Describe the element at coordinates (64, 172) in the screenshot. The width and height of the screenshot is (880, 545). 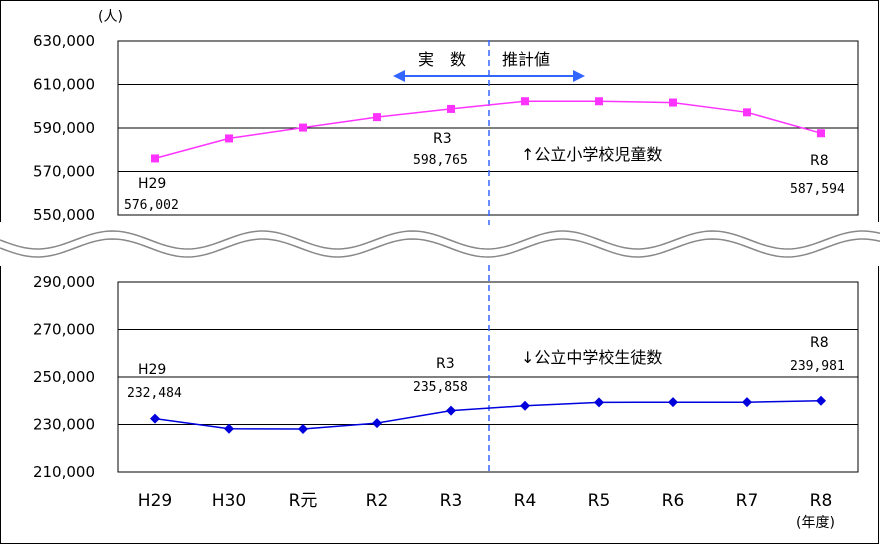
I see `top-y-tick-label: 570,000` at that location.